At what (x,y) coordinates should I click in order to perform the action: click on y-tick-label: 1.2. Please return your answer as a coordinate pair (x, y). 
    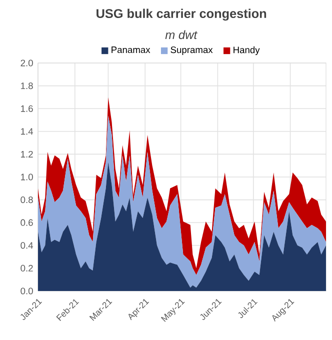
    Looking at the image, I should click on (27, 154).